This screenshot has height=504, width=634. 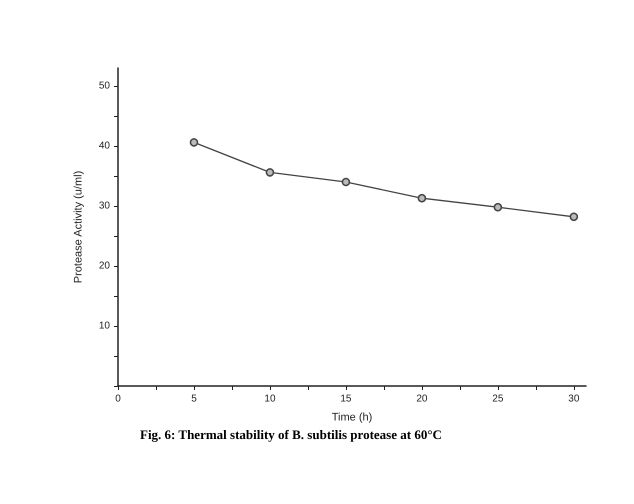 I want to click on x-tick-label: 30, so click(x=574, y=399).